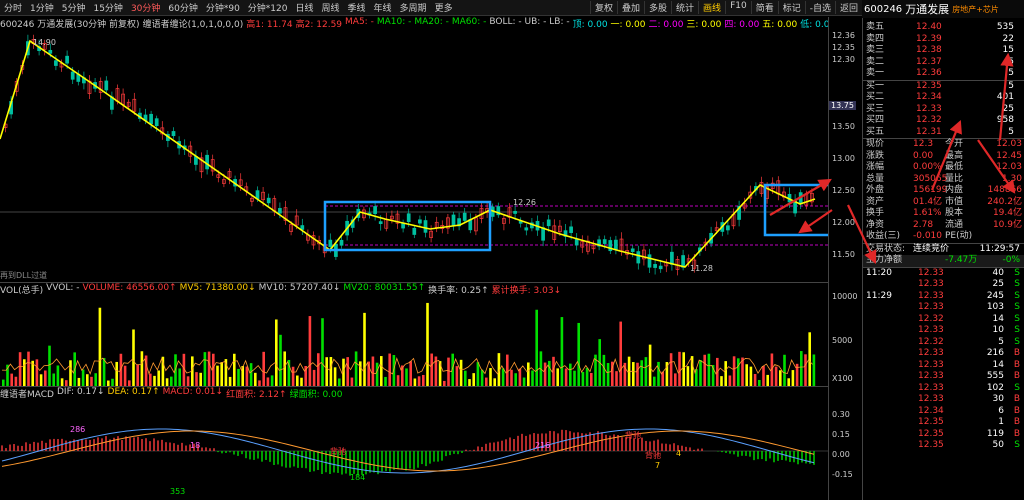  What do you see at coordinates (943, 74) in the screenshot?
I see `order-row: 卖一 12.36 5` at bounding box center [943, 74].